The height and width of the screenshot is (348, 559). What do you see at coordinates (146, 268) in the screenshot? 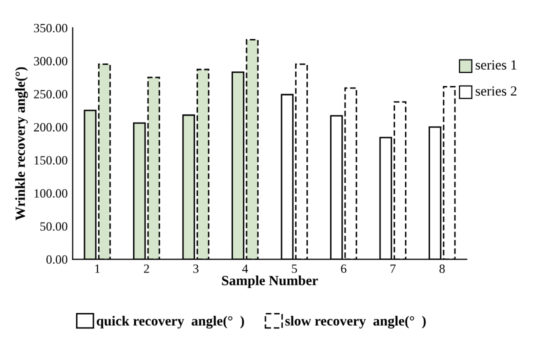
I see `x-tick-label: 2` at bounding box center [146, 268].